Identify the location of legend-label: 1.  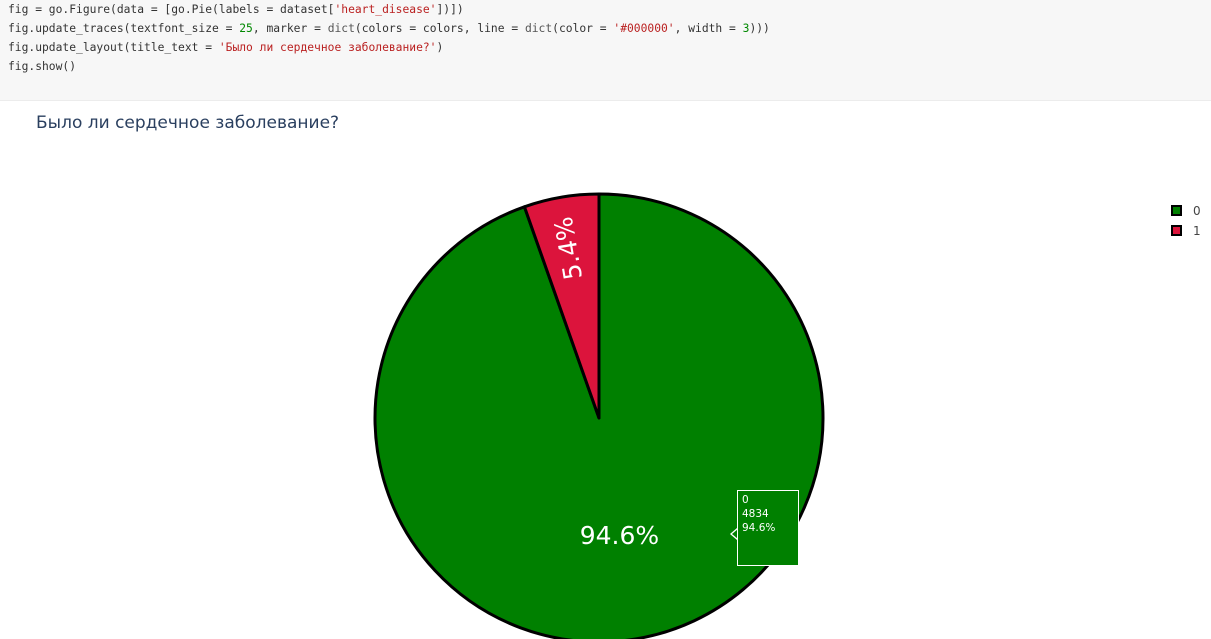
(1197, 231).